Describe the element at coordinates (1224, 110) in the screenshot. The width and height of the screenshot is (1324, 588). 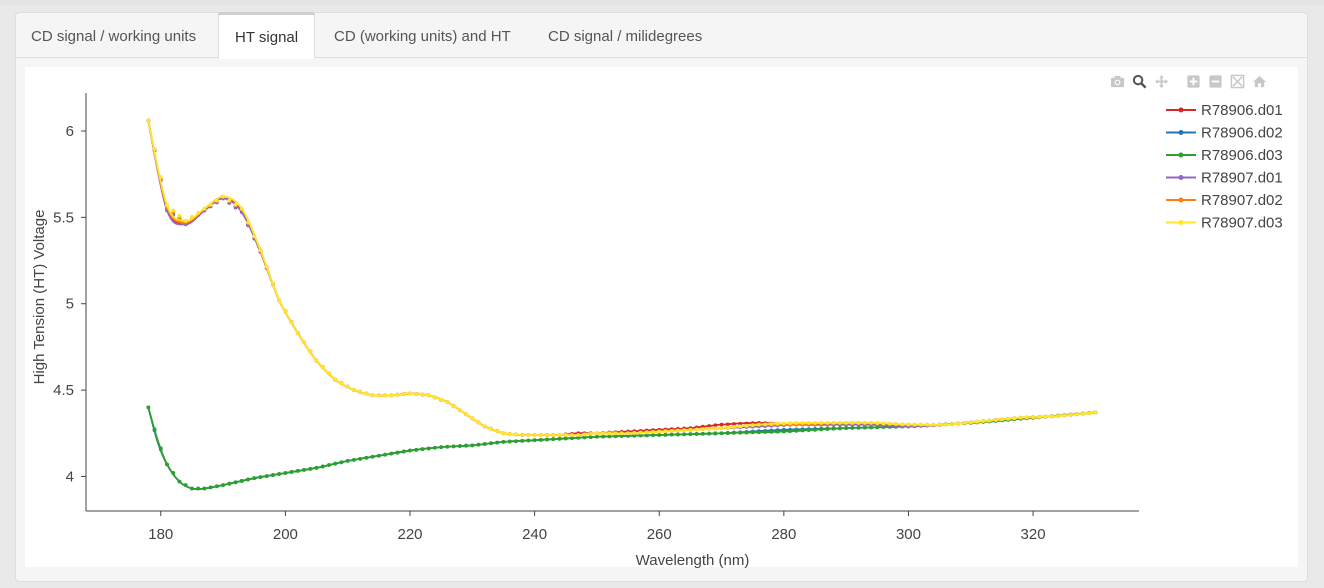
I see `legend-item-R78906-d01: R78906.d01` at that location.